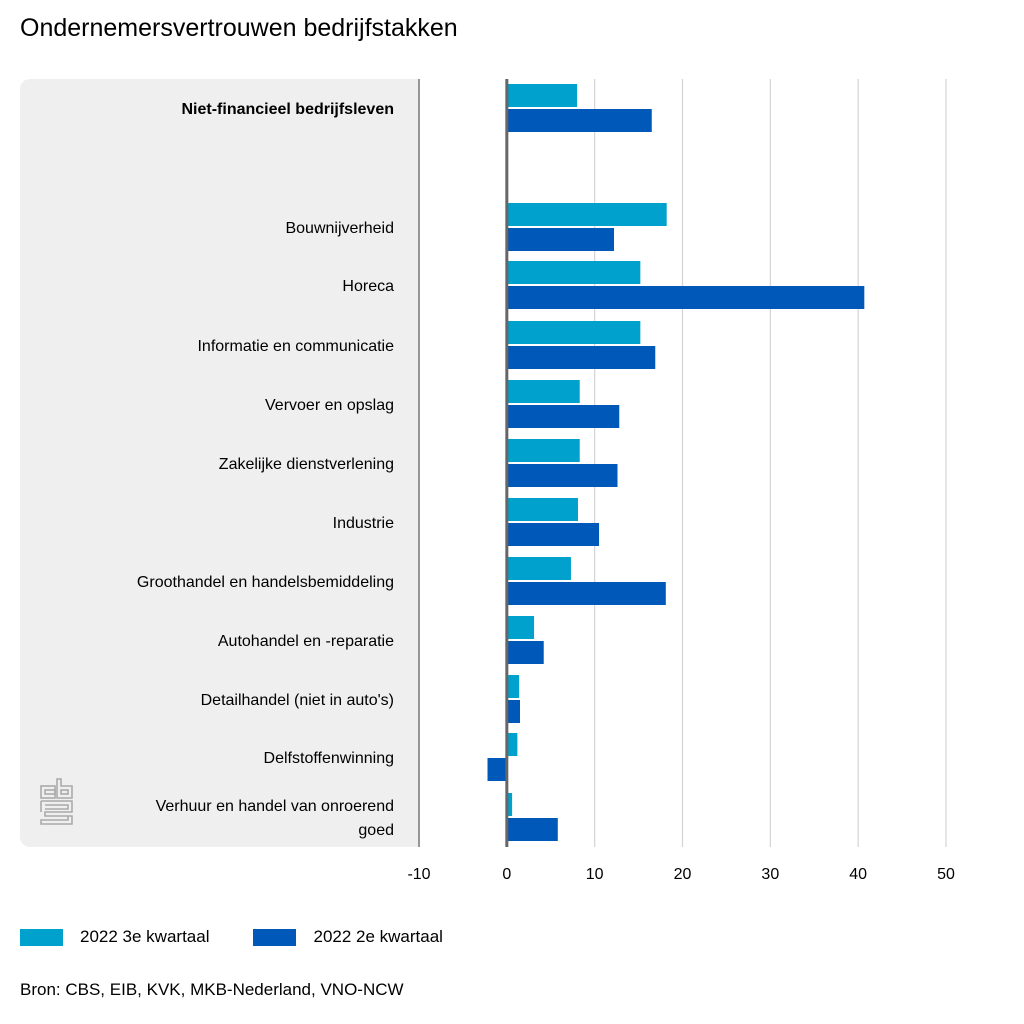 The height and width of the screenshot is (1024, 1024). I want to click on legend-item-q2: 2022 2e kwartaal, so click(348, 937).